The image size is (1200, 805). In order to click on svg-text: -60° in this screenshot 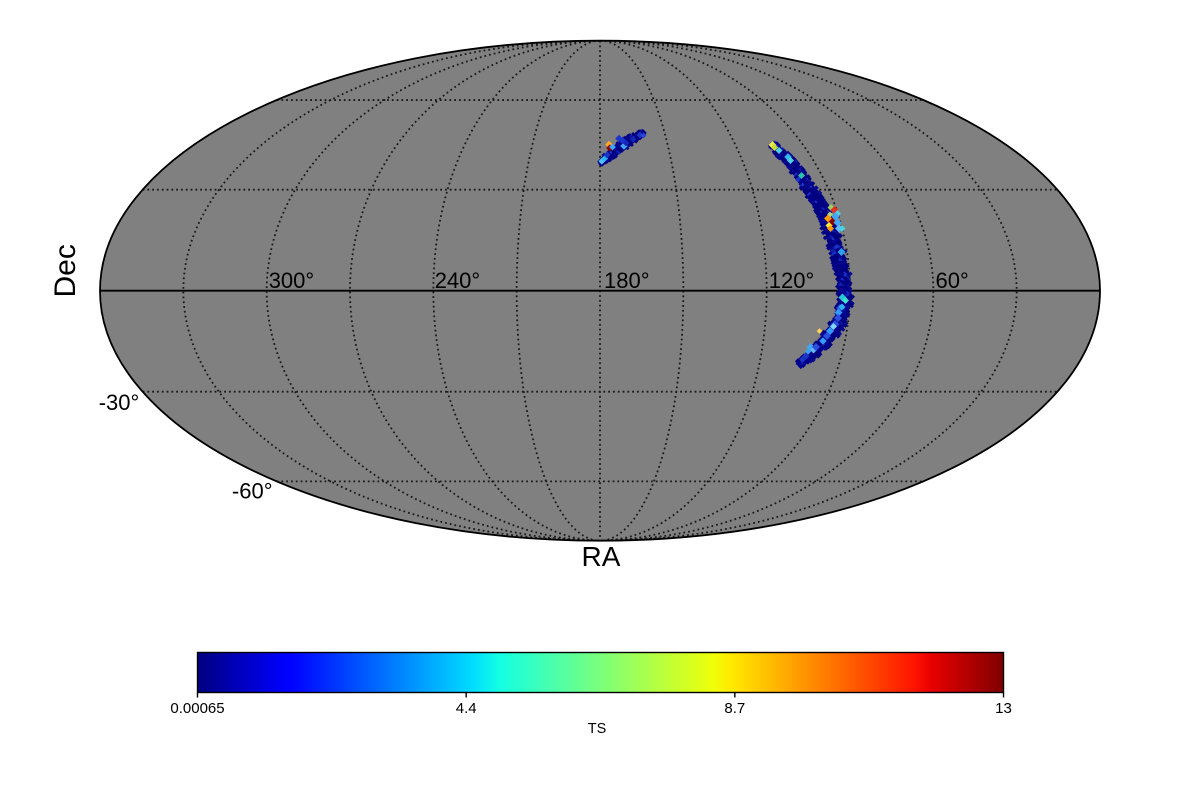, I will do `click(252, 490)`.